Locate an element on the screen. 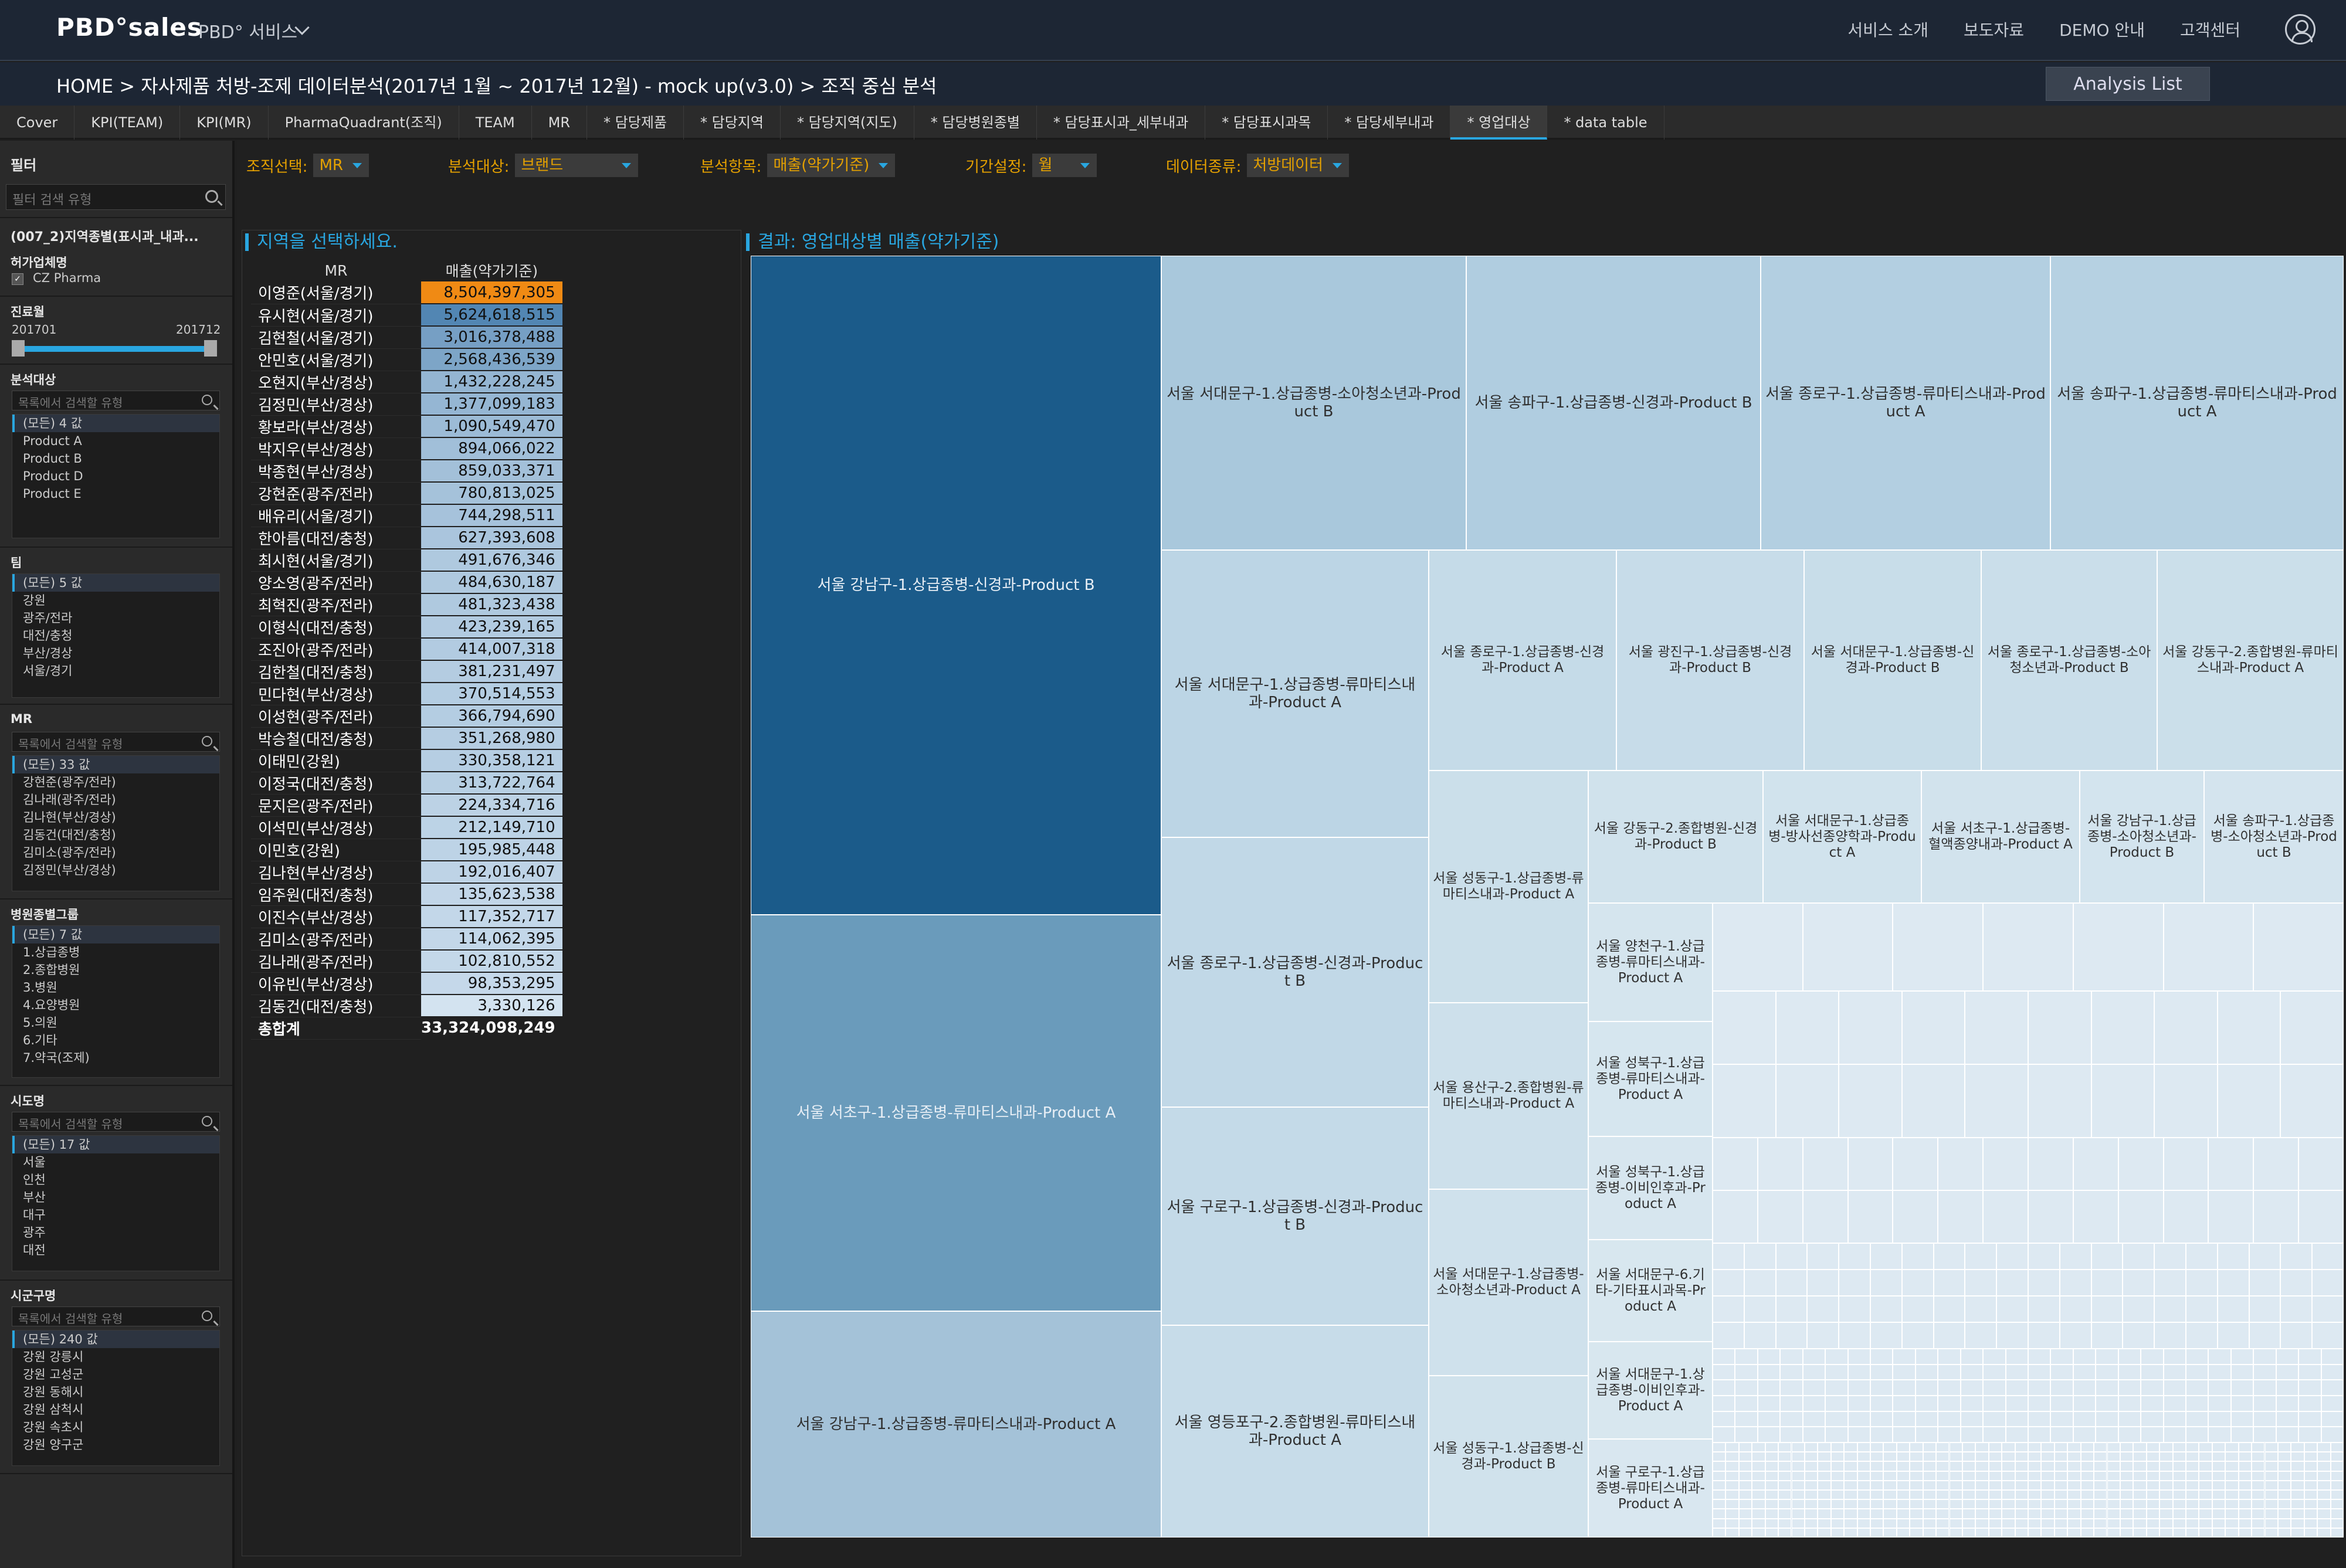 Image resolution: width=2346 pixels, height=1568 pixels. tab-12: * 담당세부내과 is located at coordinates (1389, 123).